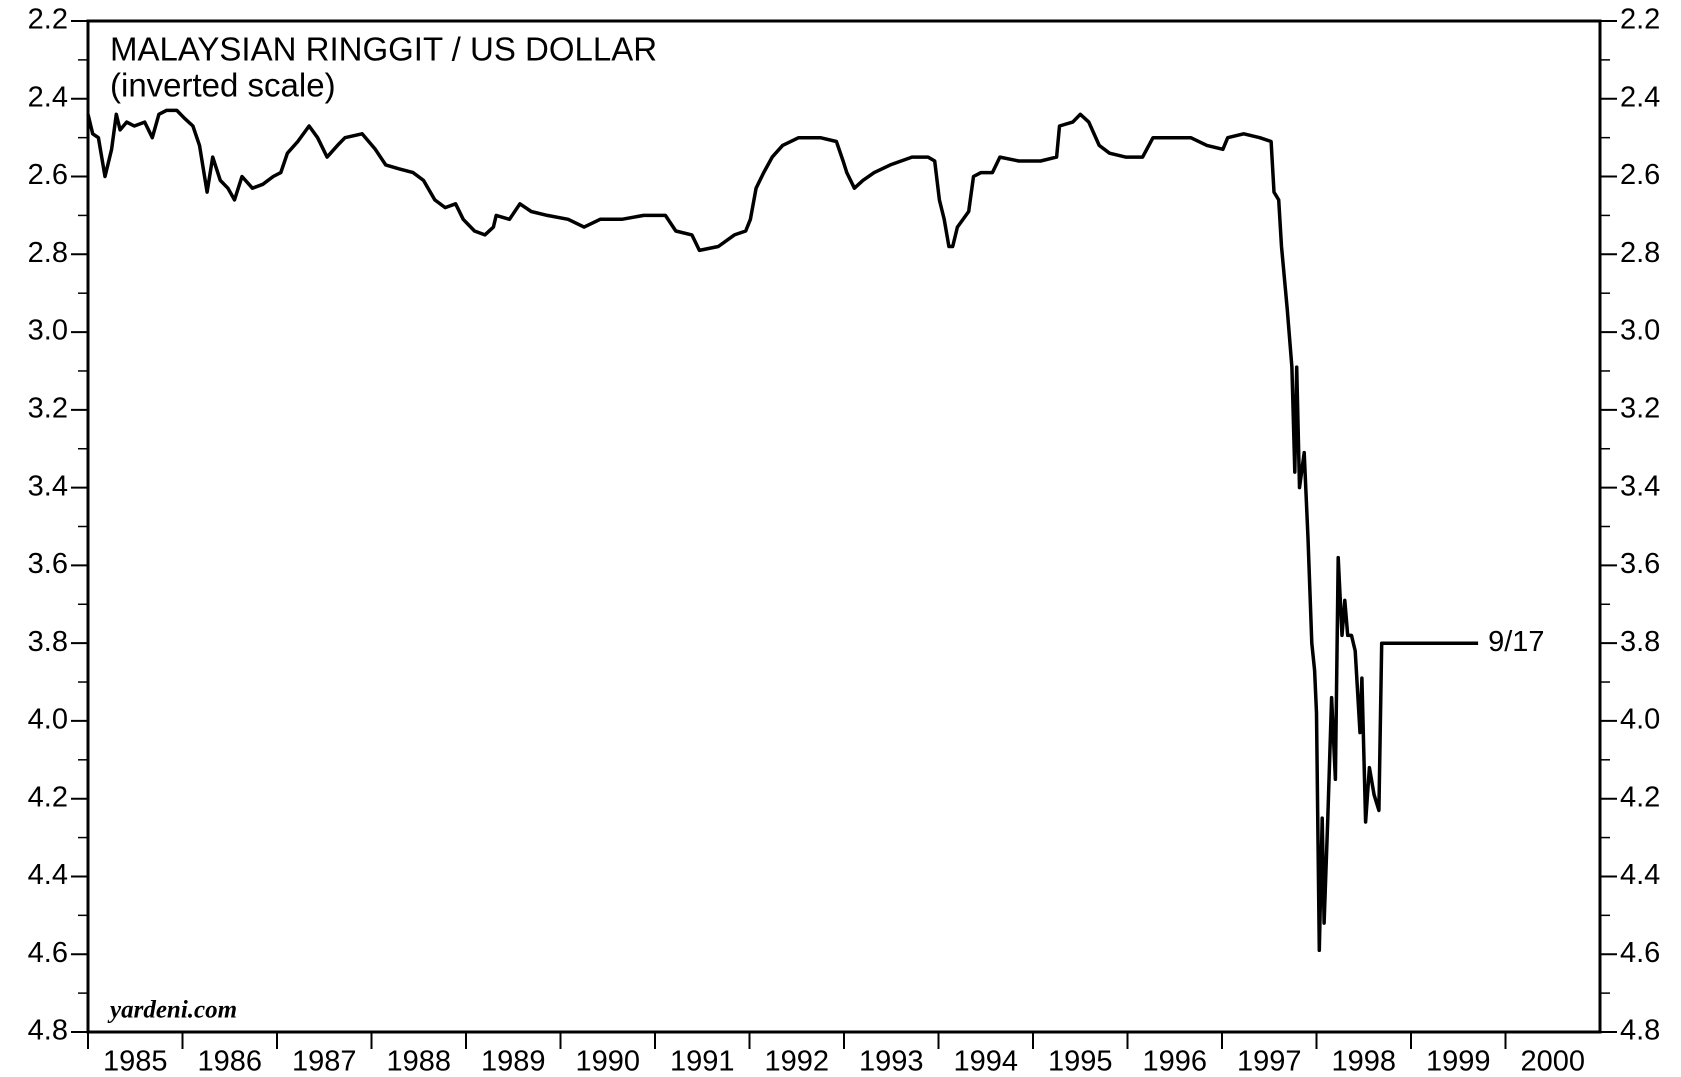 Image resolution: width=1681 pixels, height=1077 pixels. I want to click on x-tick-label: 1999, so click(1458, 1061).